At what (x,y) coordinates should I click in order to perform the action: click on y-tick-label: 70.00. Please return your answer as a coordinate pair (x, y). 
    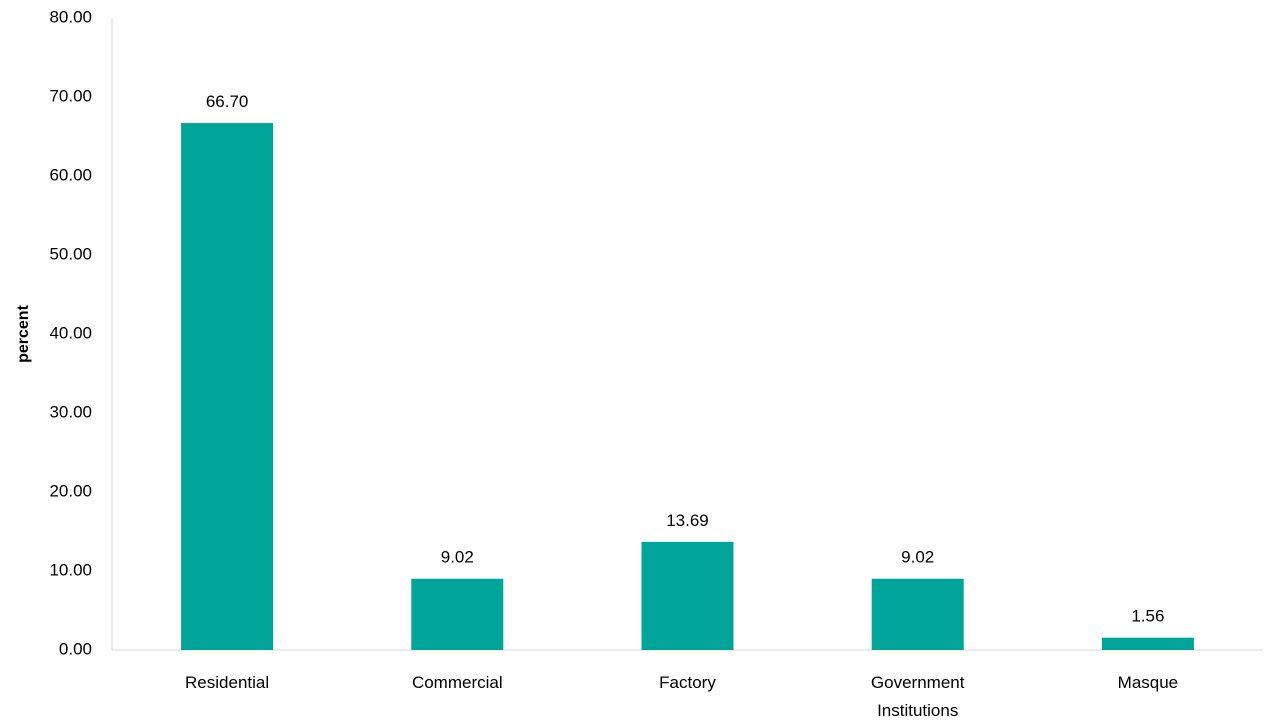
    Looking at the image, I should click on (70, 95).